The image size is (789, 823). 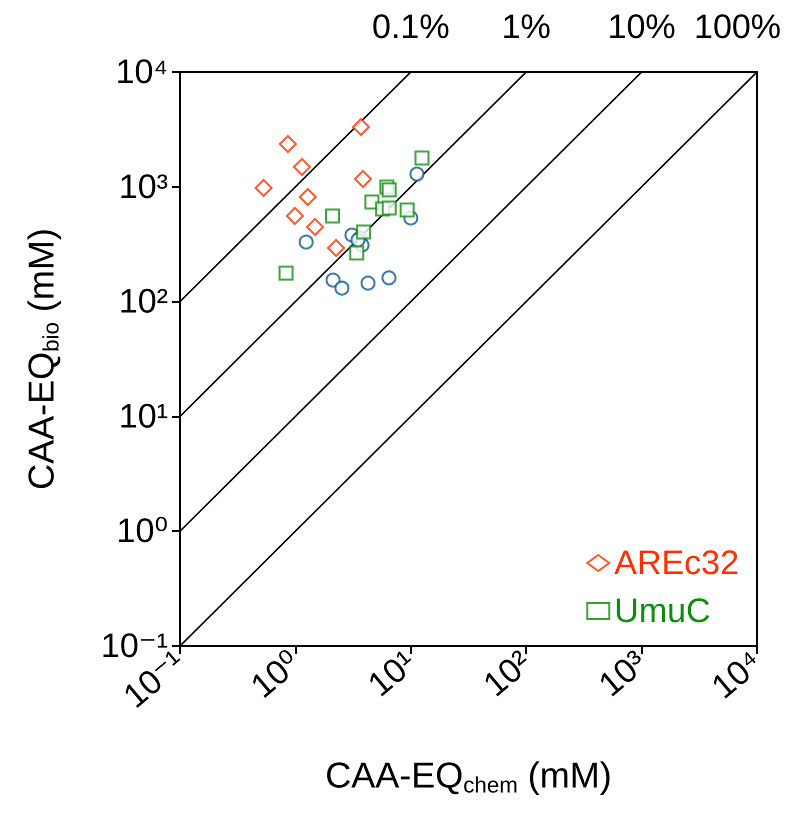 What do you see at coordinates (142, 531) in the screenshot?
I see `y-tick-label: 10⁰` at bounding box center [142, 531].